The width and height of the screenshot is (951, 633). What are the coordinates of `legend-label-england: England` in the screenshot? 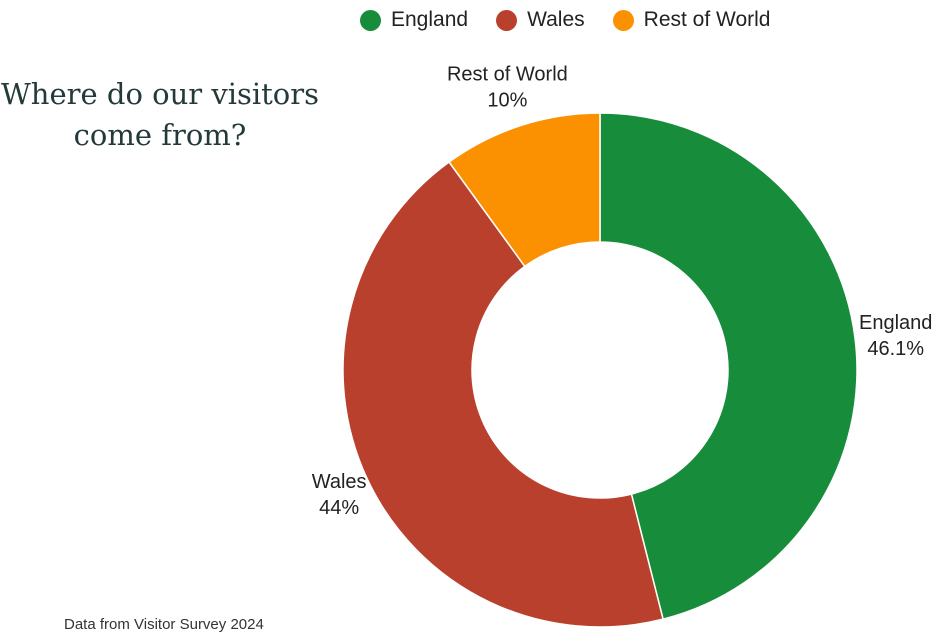 It's located at (430, 19).